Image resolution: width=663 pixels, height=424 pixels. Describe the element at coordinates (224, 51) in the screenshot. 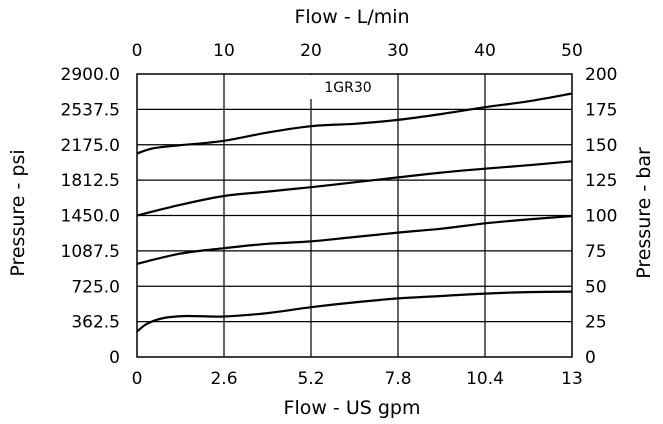

I see `x-top-tick-label: 10` at that location.